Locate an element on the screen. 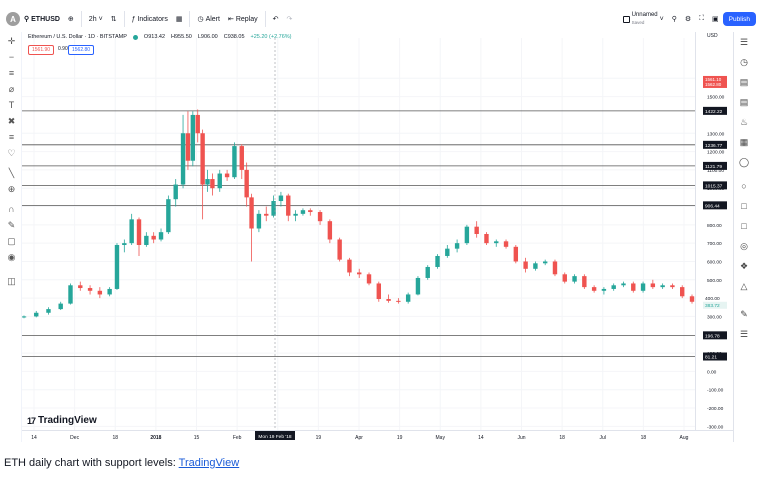  brush-icon: ⌀ is located at coordinates (11, 89).